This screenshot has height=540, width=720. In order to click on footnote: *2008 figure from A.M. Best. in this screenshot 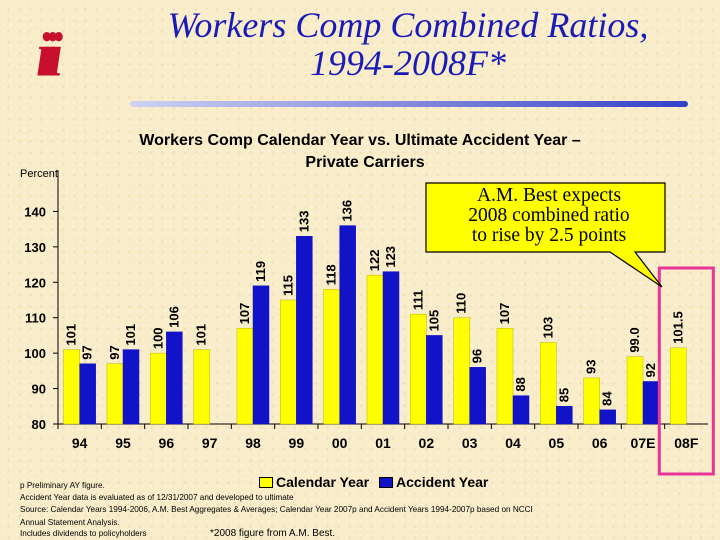, I will do `click(273, 533)`.